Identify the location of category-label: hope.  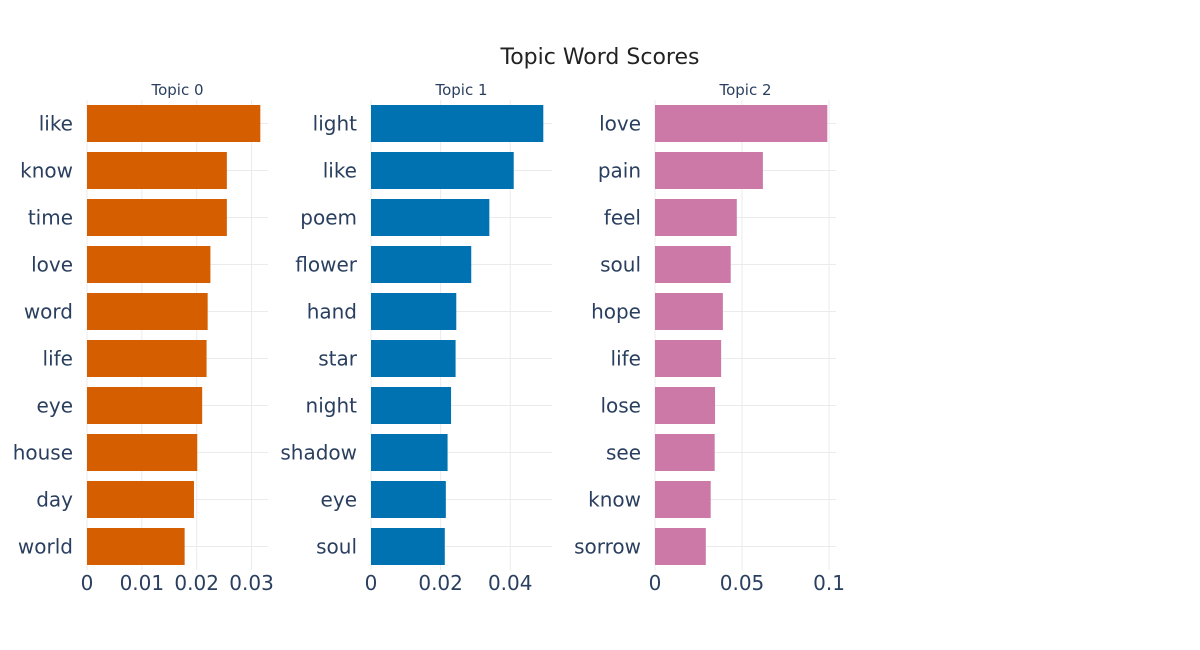
(616, 312).